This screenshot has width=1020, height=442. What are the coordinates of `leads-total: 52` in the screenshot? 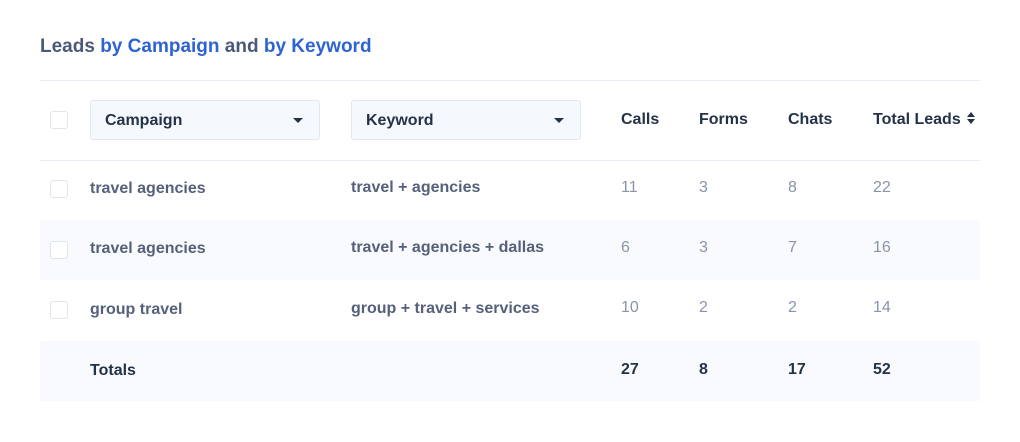 It's located at (882, 369).